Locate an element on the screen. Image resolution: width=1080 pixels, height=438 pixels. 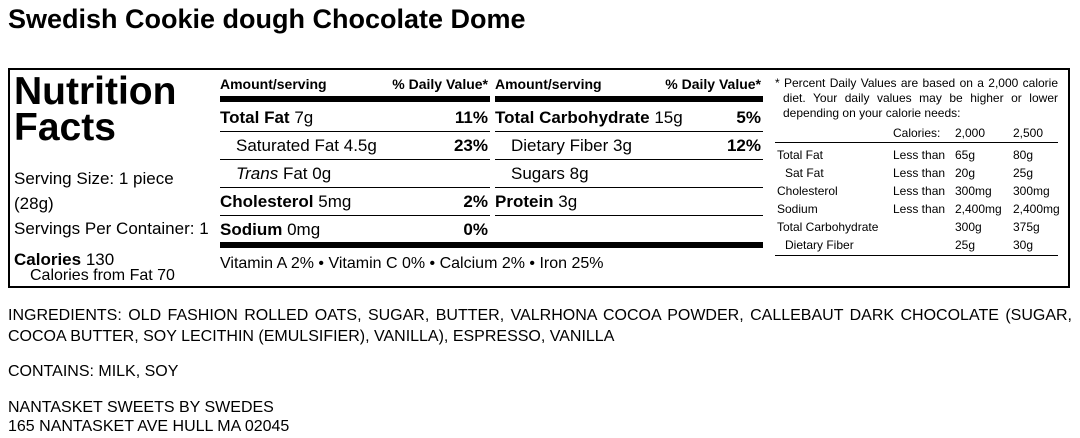
nutrient-amount: 0mg is located at coordinates (304, 229).